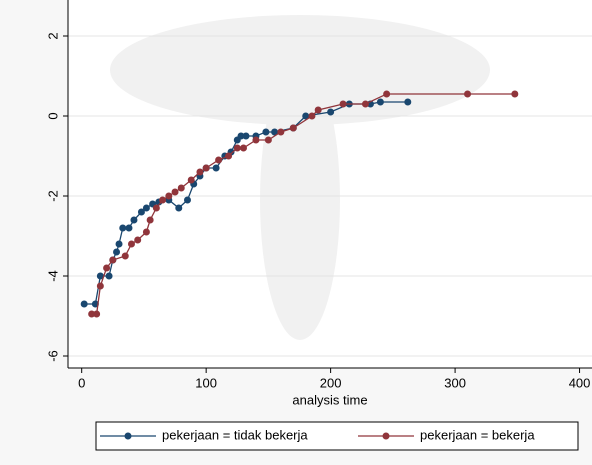 This screenshot has height=465, width=592. Describe the element at coordinates (580, 382) in the screenshot. I see `x-tick-label: 400` at that location.